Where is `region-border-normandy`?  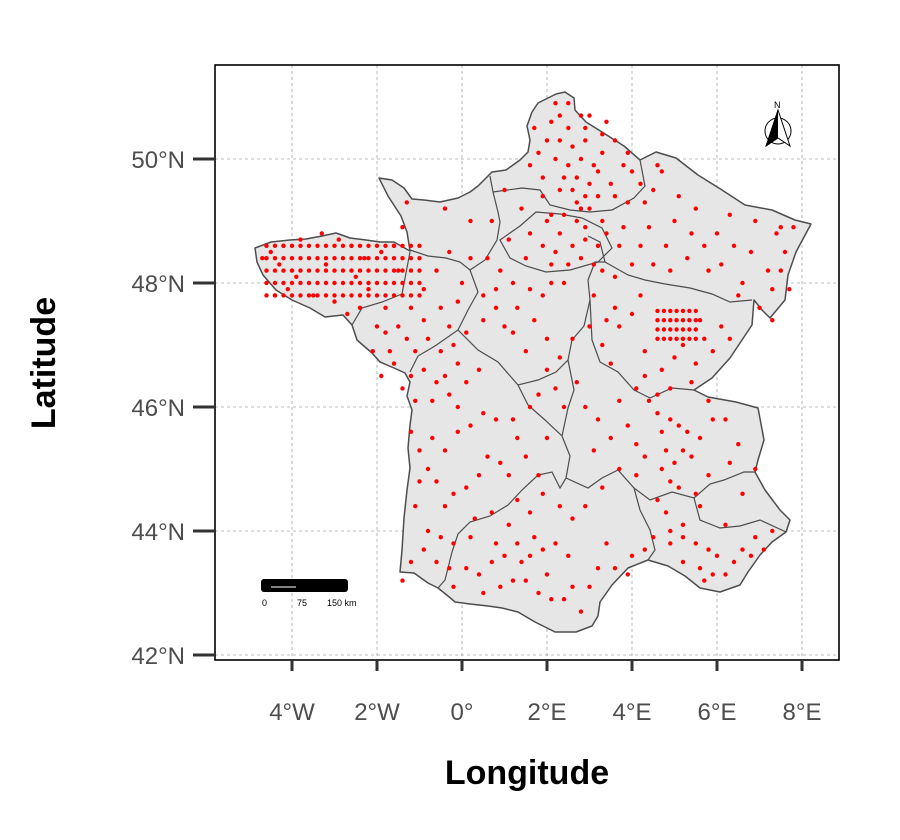 region-border-normandy is located at coordinates (455, 223).